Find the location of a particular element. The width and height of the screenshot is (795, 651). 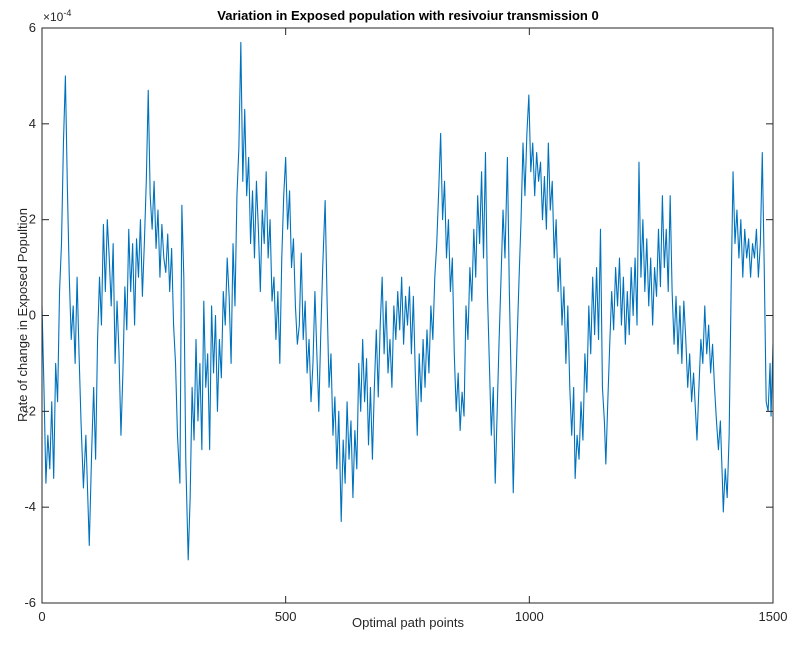

y-exponent: ×10⁻⁴ is located at coordinates (57, 16).